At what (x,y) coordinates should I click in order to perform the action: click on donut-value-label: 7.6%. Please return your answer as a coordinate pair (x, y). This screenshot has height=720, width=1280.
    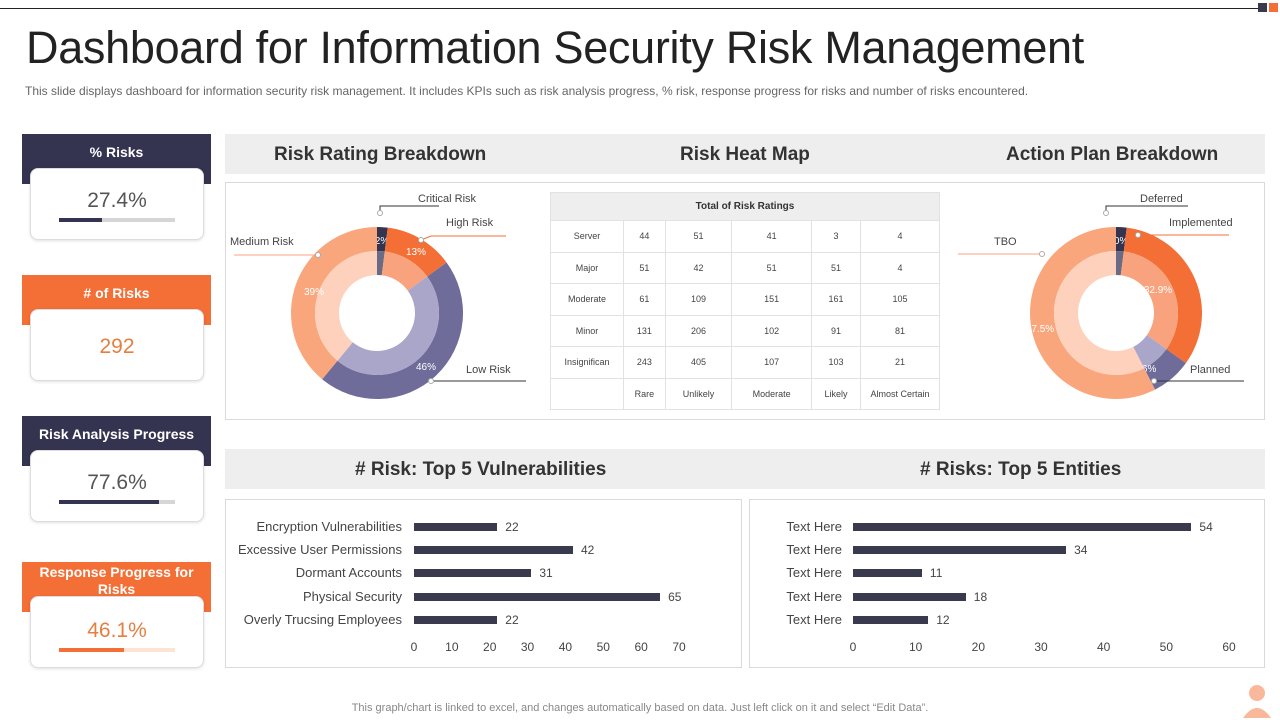
    Looking at the image, I should click on (1145, 369).